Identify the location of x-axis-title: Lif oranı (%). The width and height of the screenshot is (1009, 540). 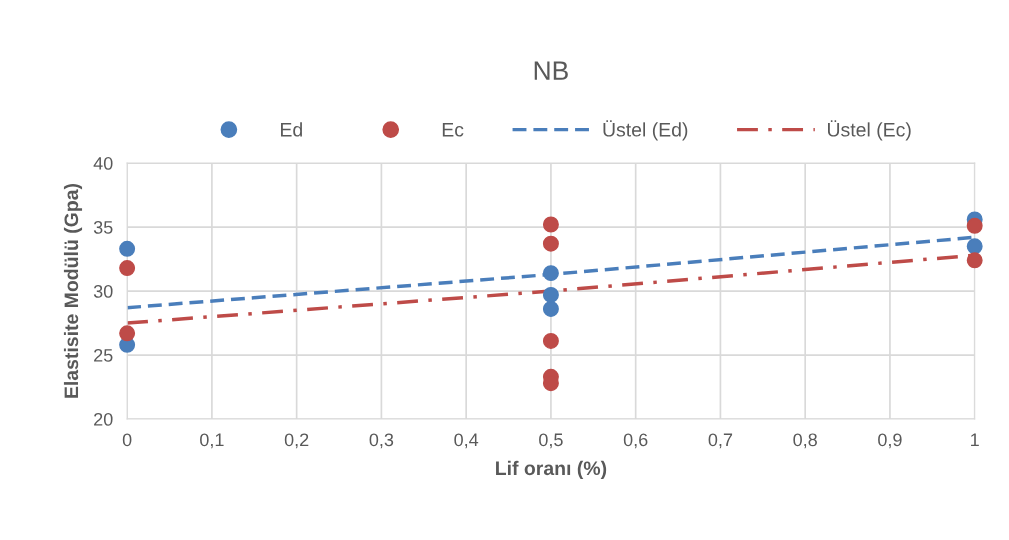
(551, 469).